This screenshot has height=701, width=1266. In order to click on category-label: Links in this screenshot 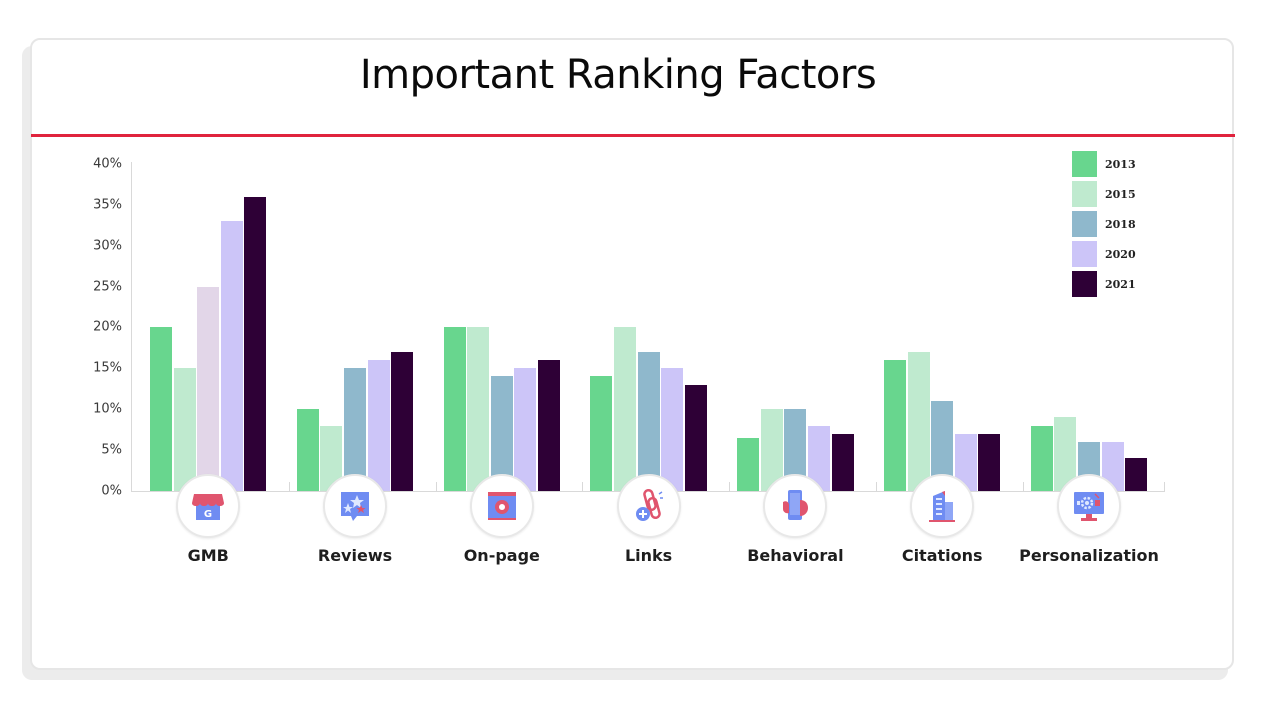, I will do `click(648, 555)`.